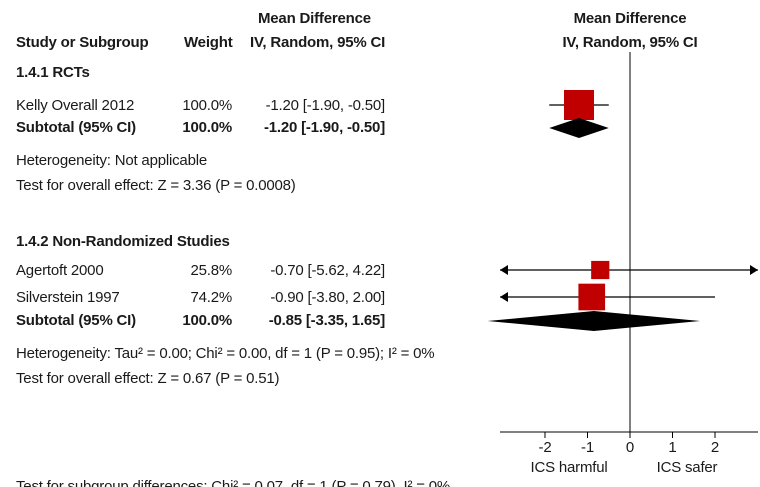 The width and height of the screenshot is (760, 487). I want to click on x-tick-label: 0, so click(630, 447).